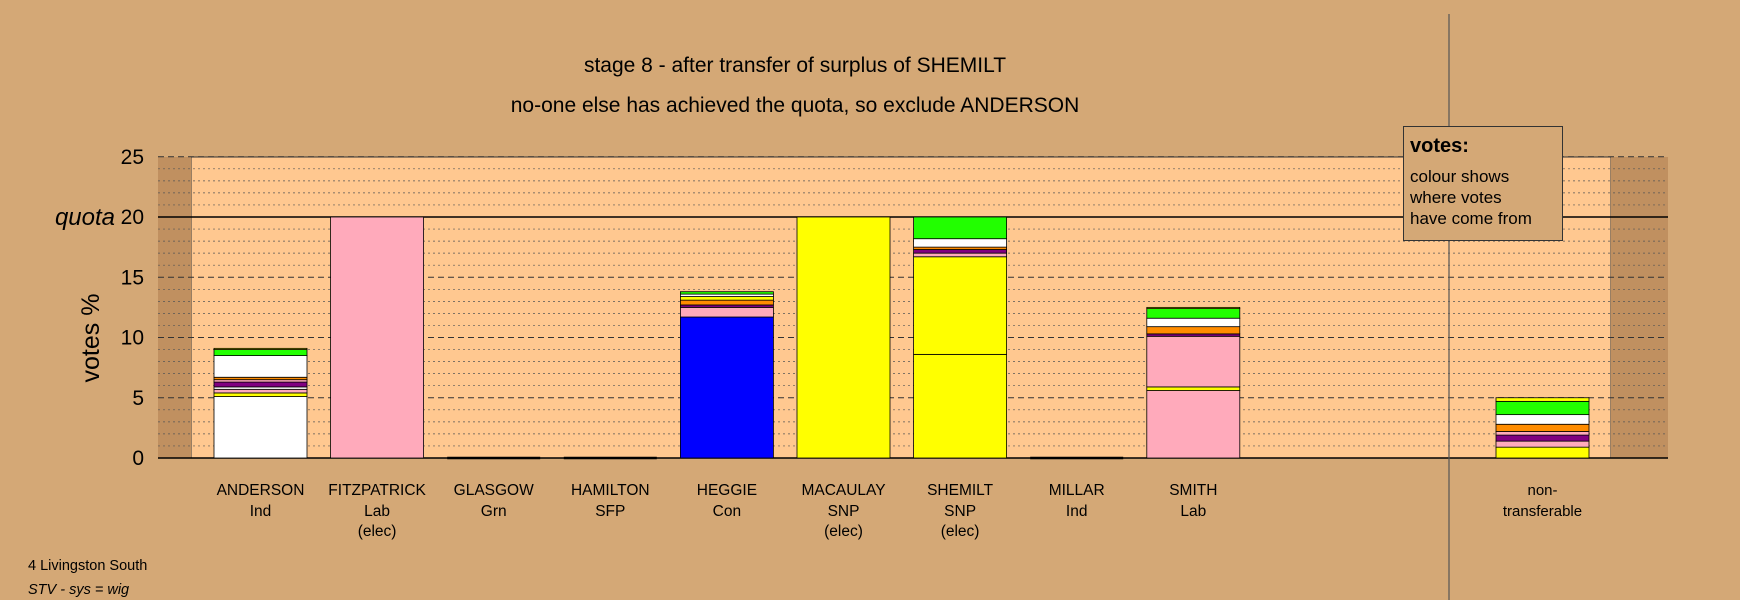 The height and width of the screenshot is (600, 1740). What do you see at coordinates (494, 490) in the screenshot?
I see `candidate-name: GLASGOW` at bounding box center [494, 490].